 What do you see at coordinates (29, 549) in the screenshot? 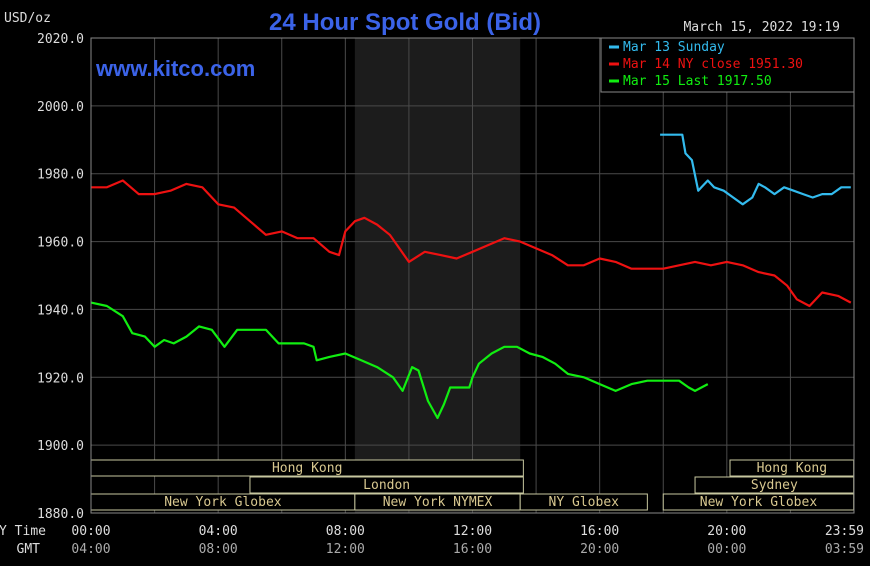
I see `gmt-label: GMT` at bounding box center [29, 549].